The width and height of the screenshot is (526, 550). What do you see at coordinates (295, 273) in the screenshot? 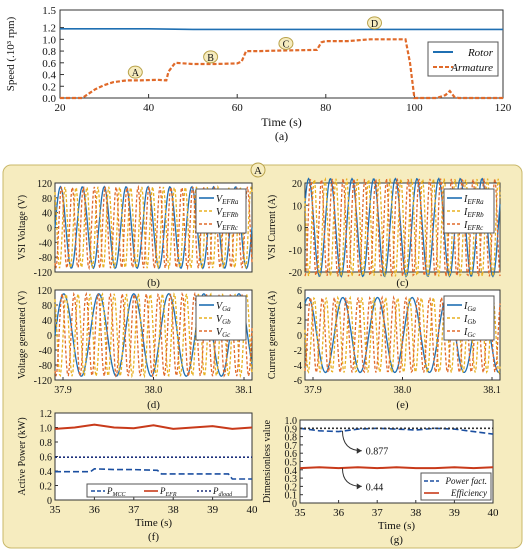
I see `y-tick-label: -20` at bounding box center [295, 273].